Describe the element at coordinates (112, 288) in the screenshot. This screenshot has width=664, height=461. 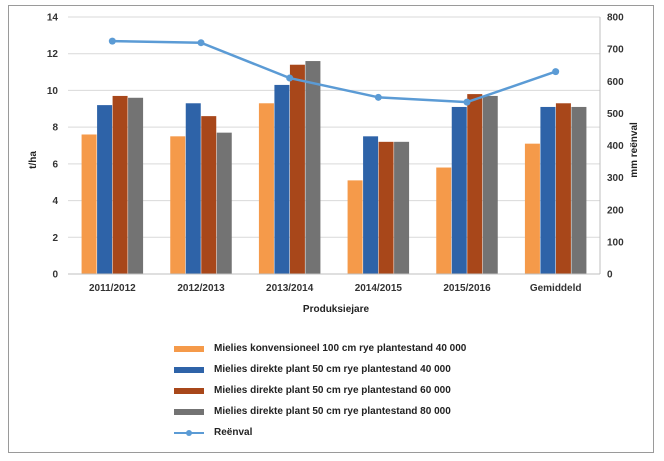
I see `x-tick-label: 2011/2012` at that location.